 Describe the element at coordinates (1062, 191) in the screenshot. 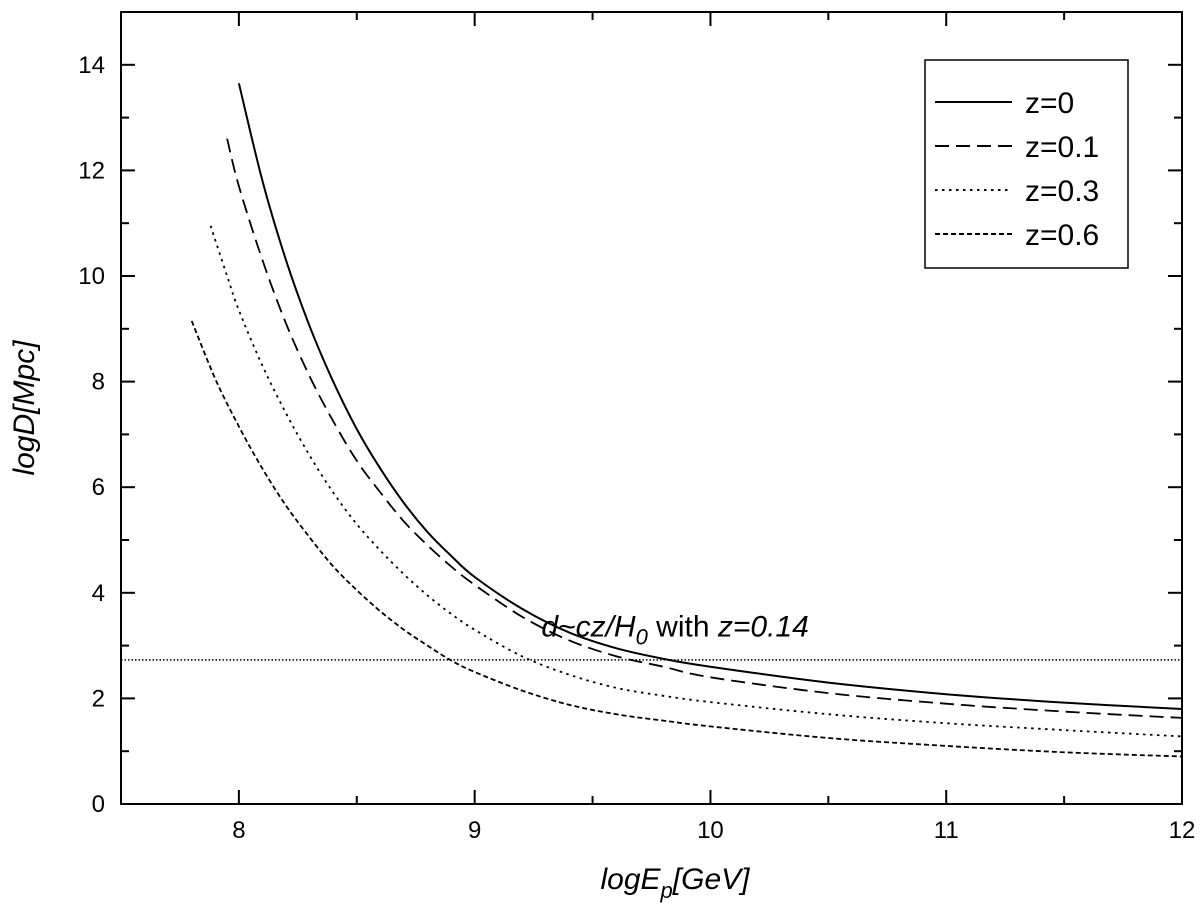

I see `legend-label-2: z=0.3` at that location.